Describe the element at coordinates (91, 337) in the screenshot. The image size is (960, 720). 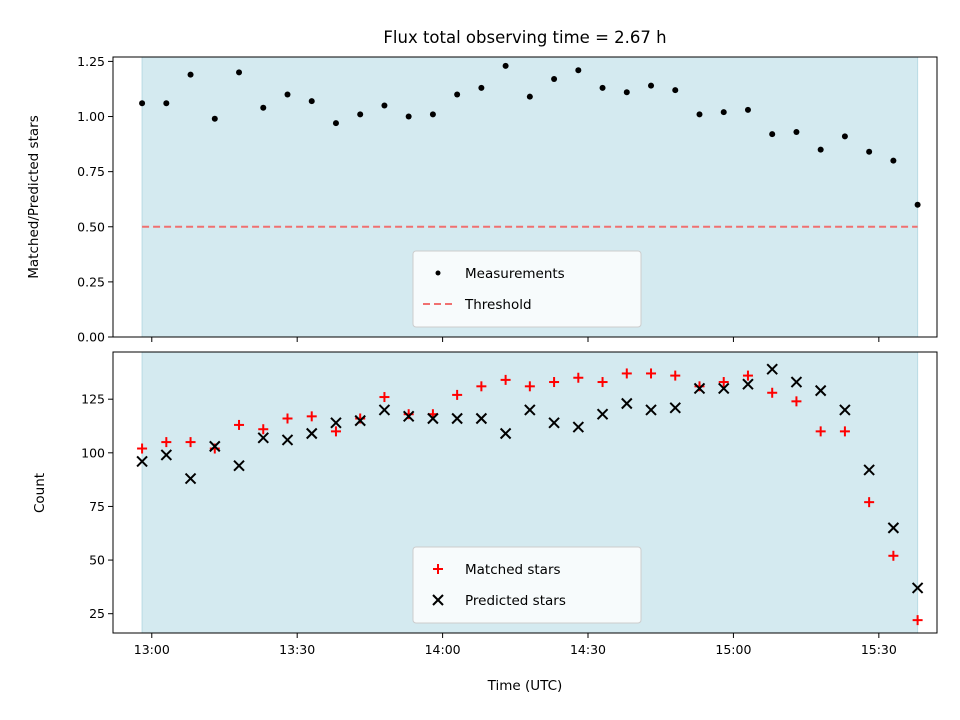
I see `y-tick-label: 0.00` at that location.